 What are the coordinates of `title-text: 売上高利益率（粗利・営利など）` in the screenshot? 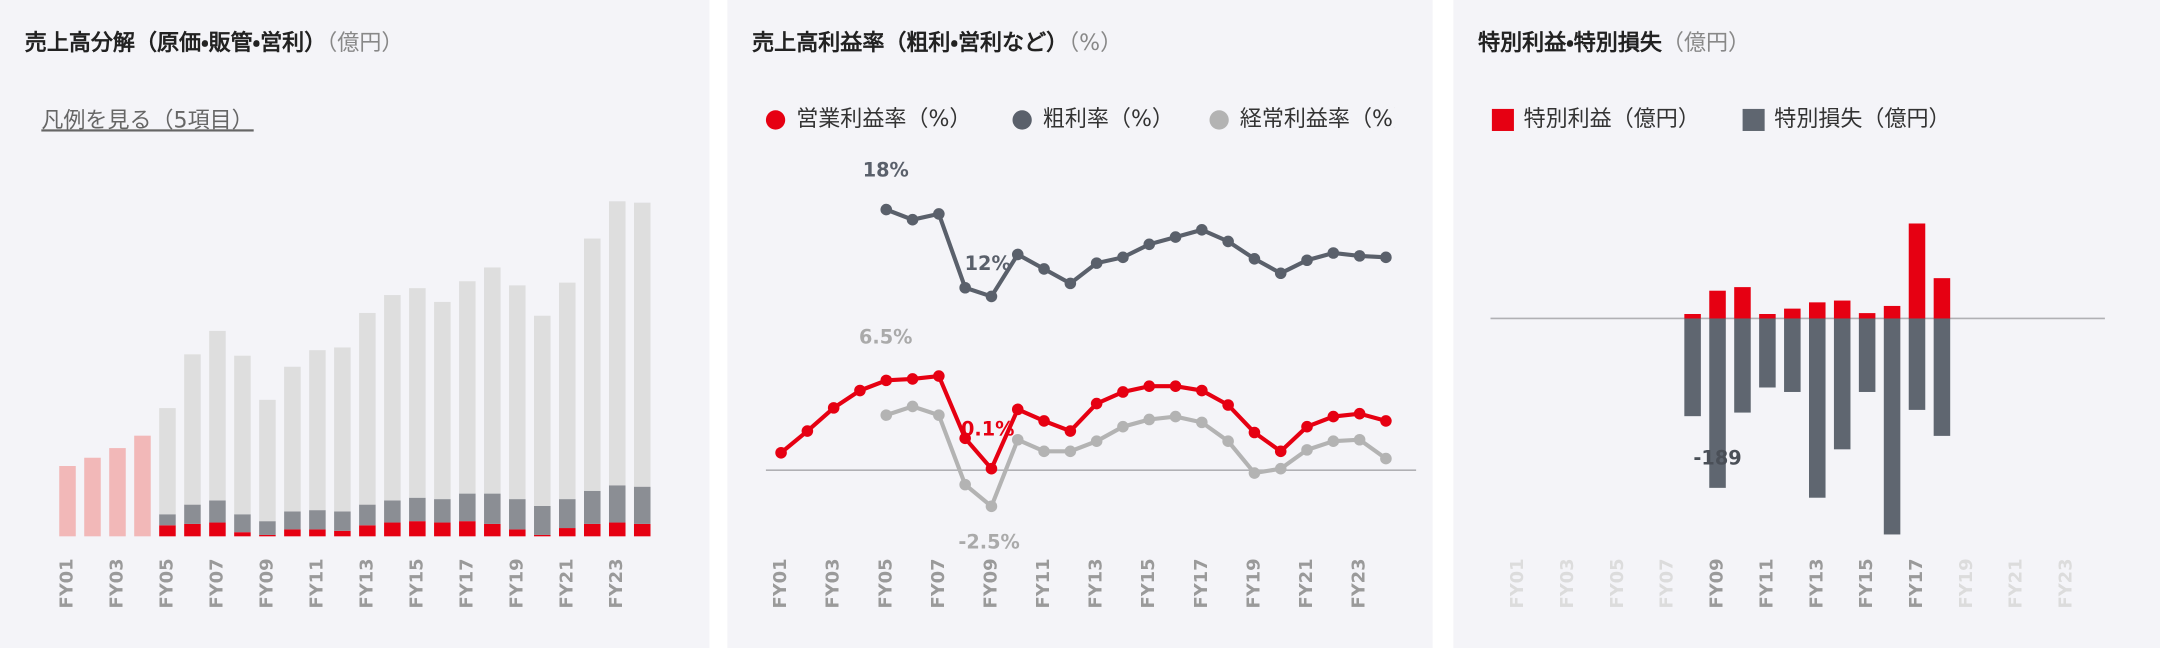 It's located at (910, 43).